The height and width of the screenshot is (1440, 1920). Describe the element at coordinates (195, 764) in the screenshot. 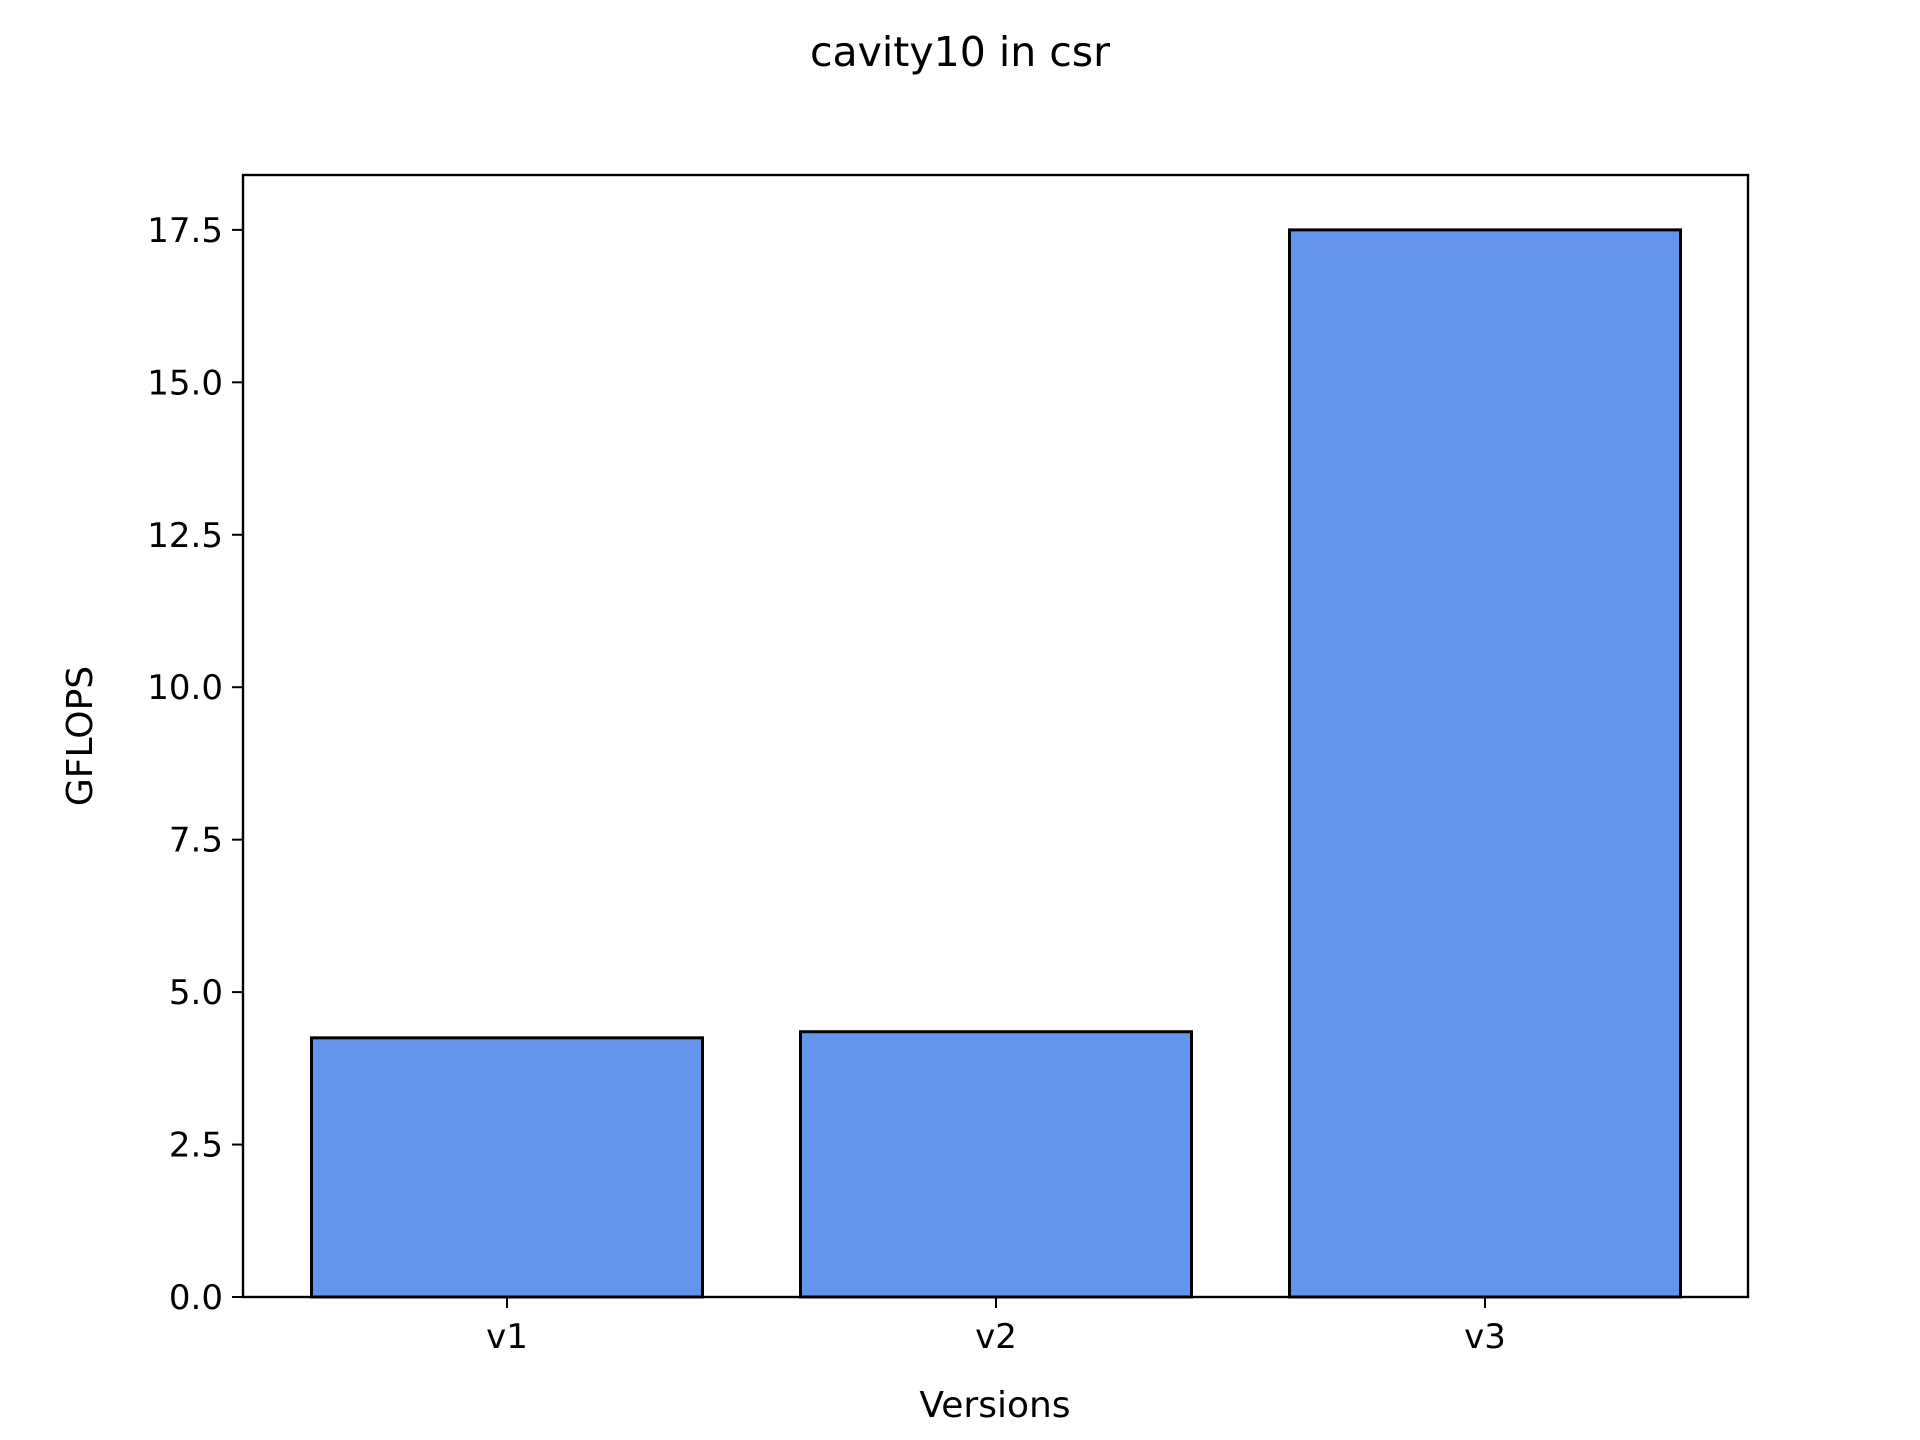

I see `y-axis: 0.0 2.5 5.0 7.5 10.0 12.5 15.0 17.5` at that location.